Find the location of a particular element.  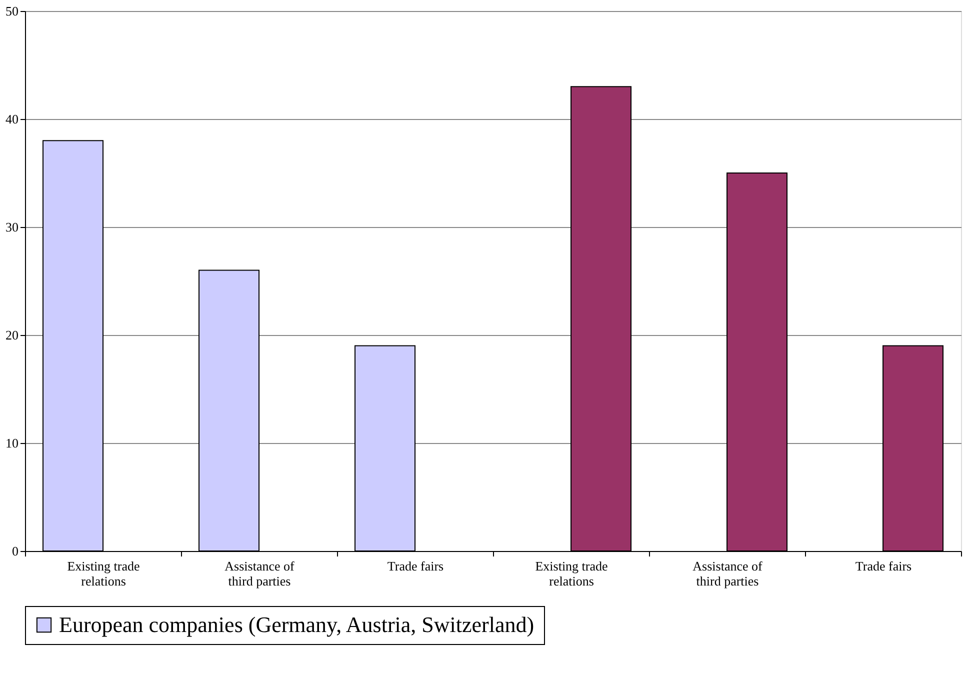

y-tick-label: 50 is located at coordinates (12, 11).